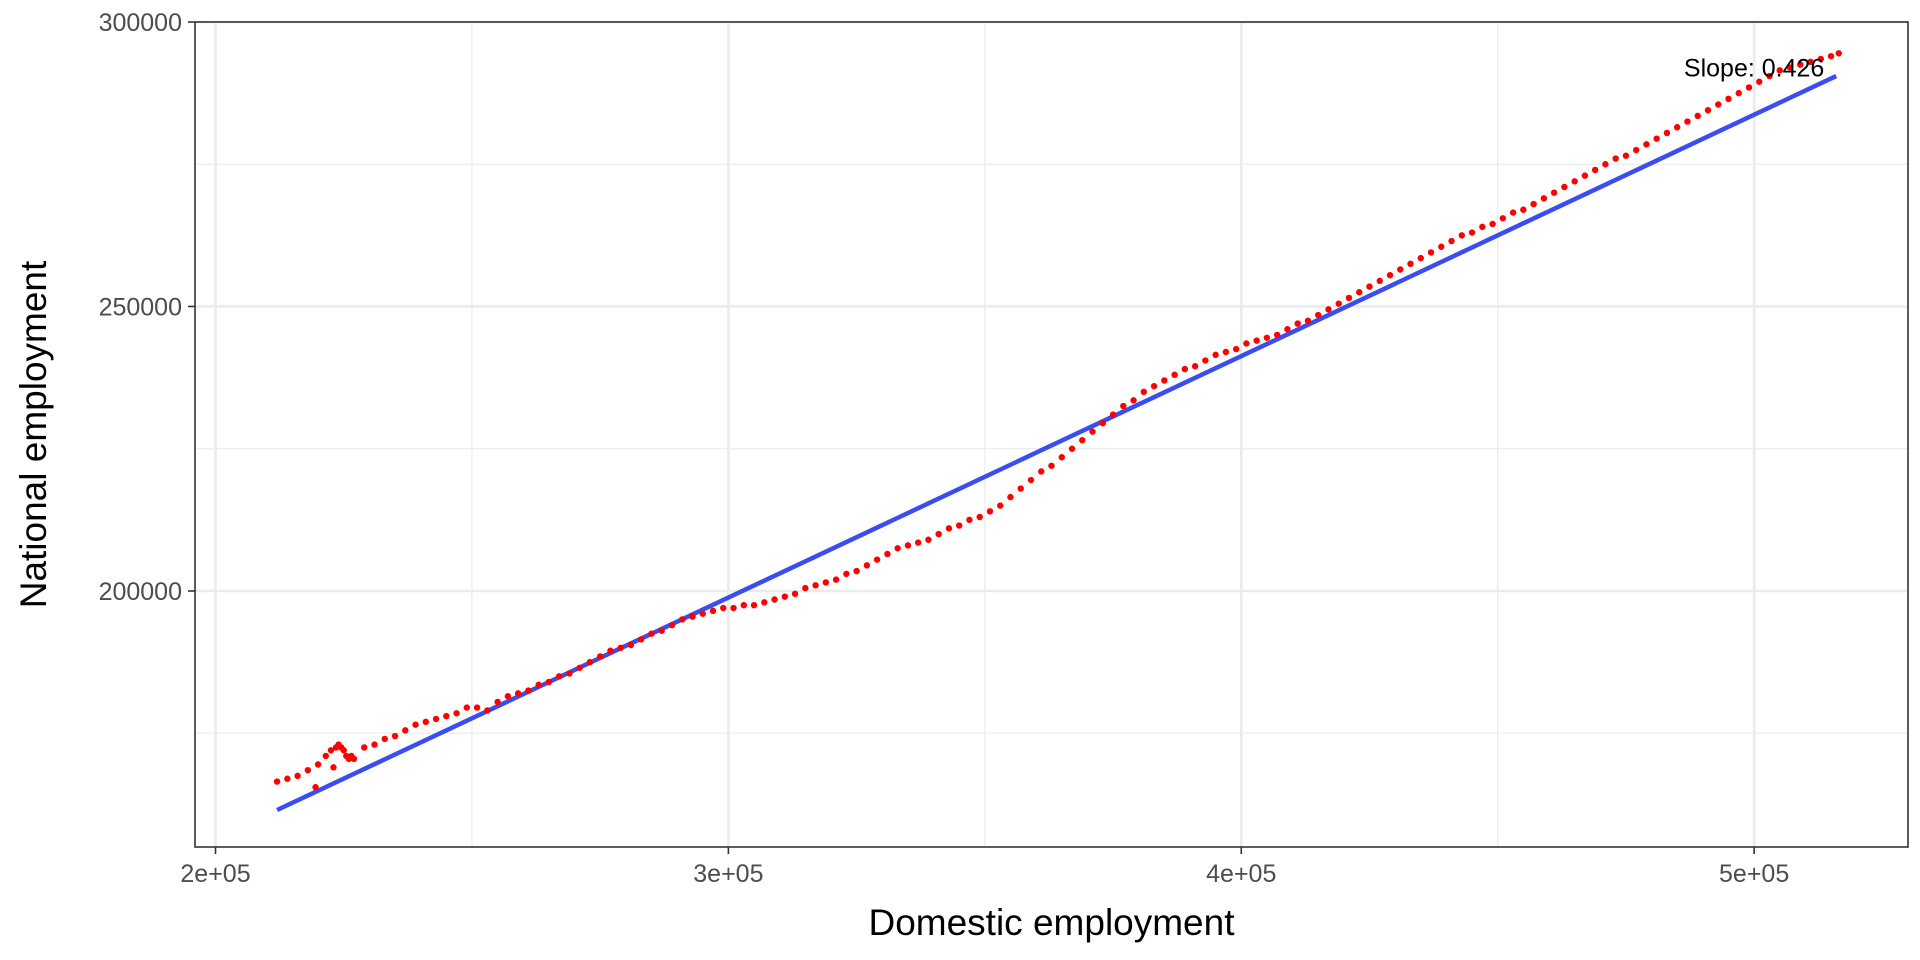 The height and width of the screenshot is (960, 1920). What do you see at coordinates (215, 874) in the screenshot?
I see `x-tick-label: 2e+05` at bounding box center [215, 874].